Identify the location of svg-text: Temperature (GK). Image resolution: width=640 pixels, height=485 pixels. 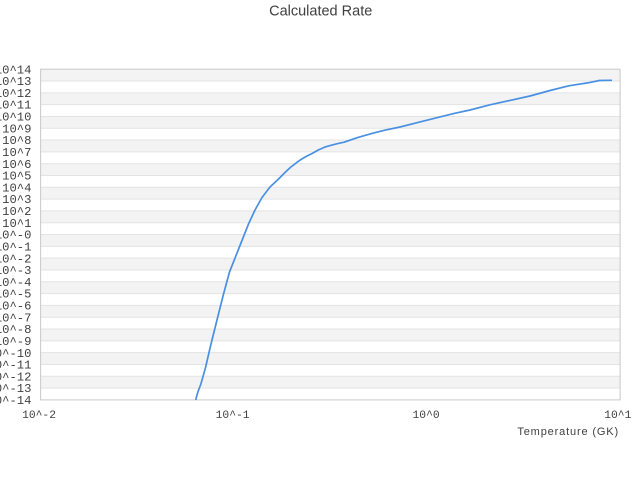
(568, 432).